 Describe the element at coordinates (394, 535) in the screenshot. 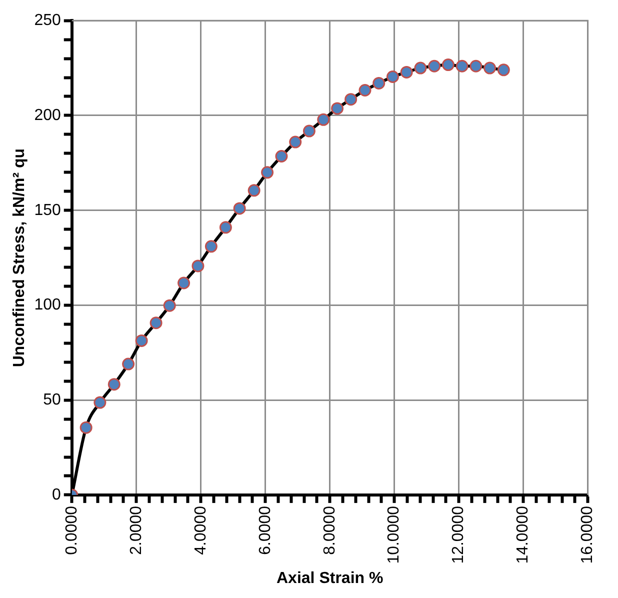

I see `x-tick-label: 10.0000` at that location.